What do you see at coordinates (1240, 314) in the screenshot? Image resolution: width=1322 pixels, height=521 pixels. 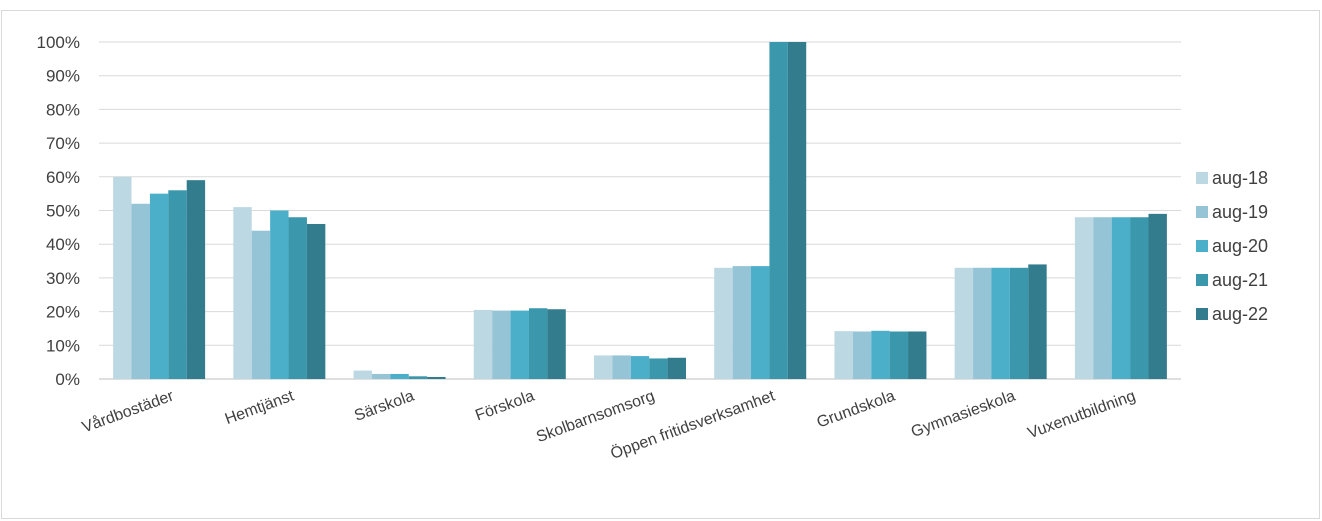 I see `legend-label: aug-22` at bounding box center [1240, 314].